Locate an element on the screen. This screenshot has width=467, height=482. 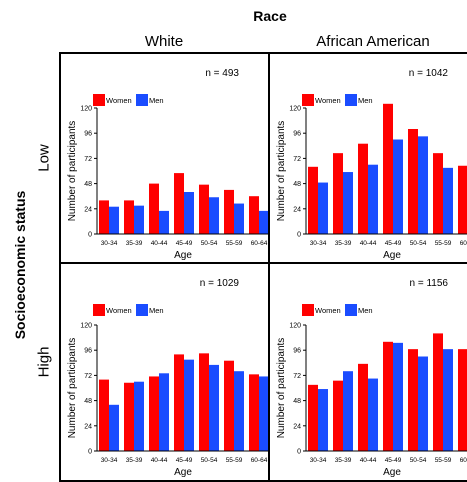
sample-size-label: n = 1029 is located at coordinates (220, 283).